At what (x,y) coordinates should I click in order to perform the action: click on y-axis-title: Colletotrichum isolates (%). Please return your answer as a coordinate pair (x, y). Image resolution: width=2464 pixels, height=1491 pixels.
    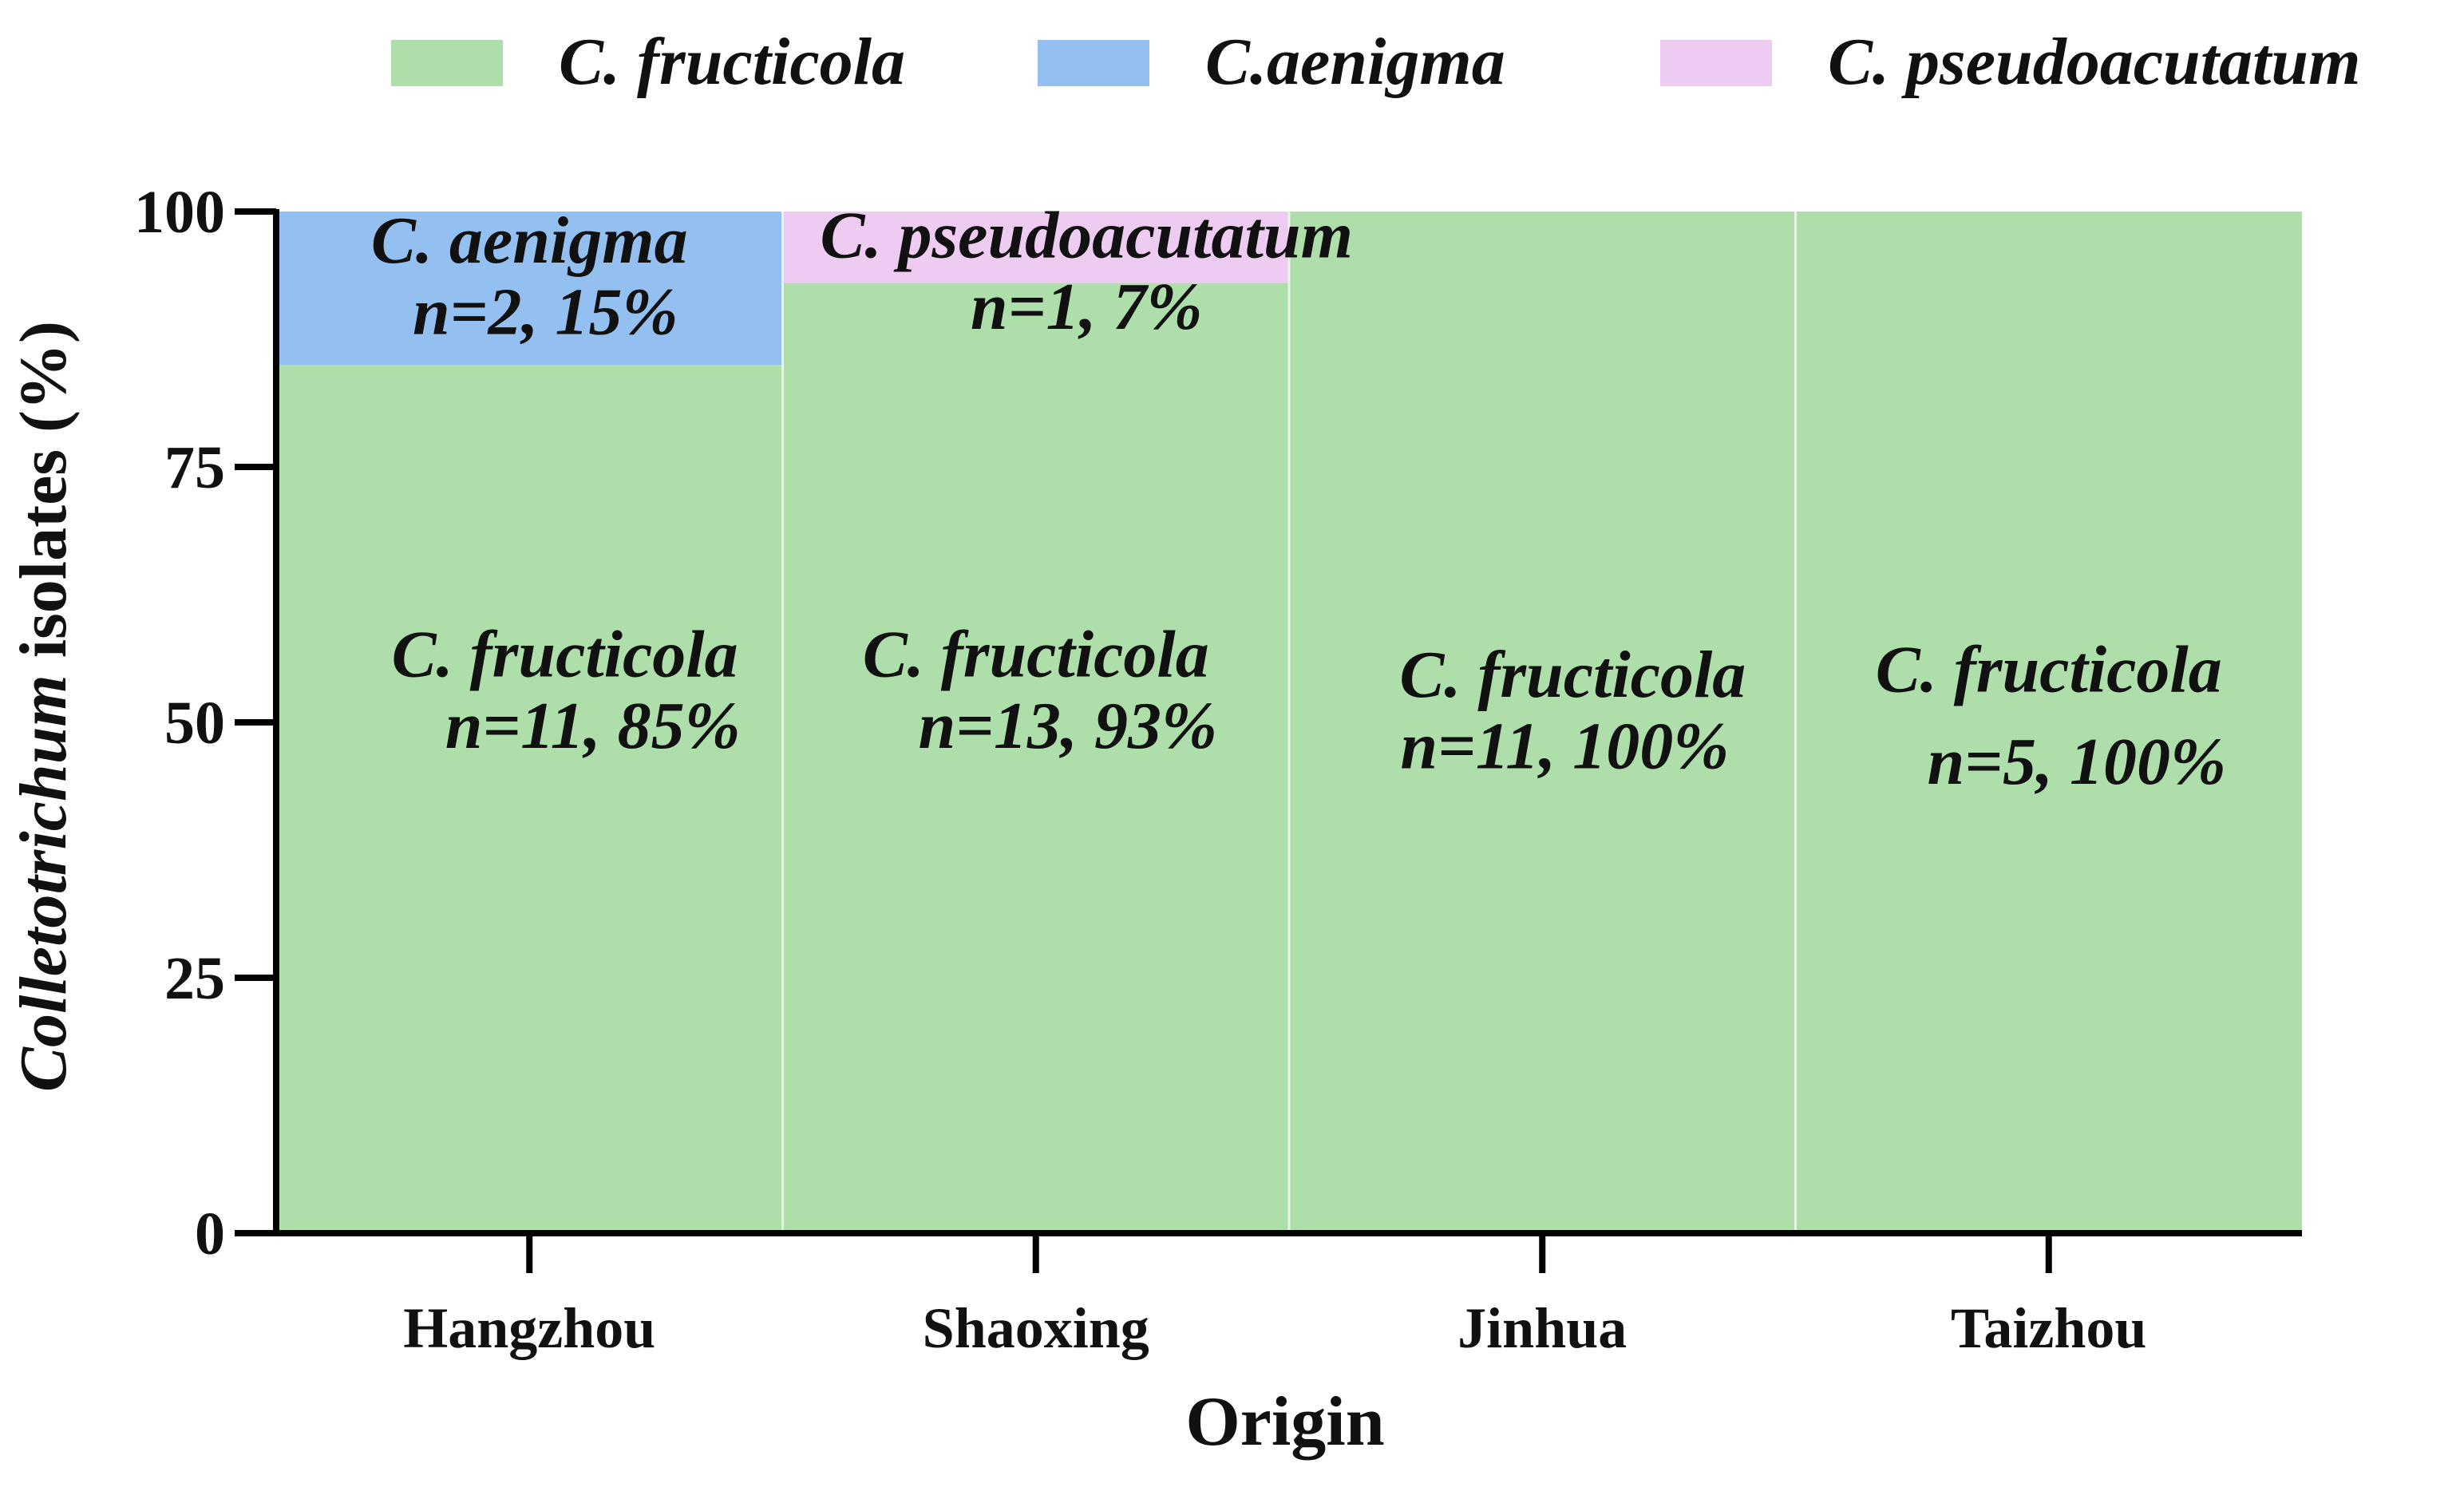
    Looking at the image, I should click on (43, 706).